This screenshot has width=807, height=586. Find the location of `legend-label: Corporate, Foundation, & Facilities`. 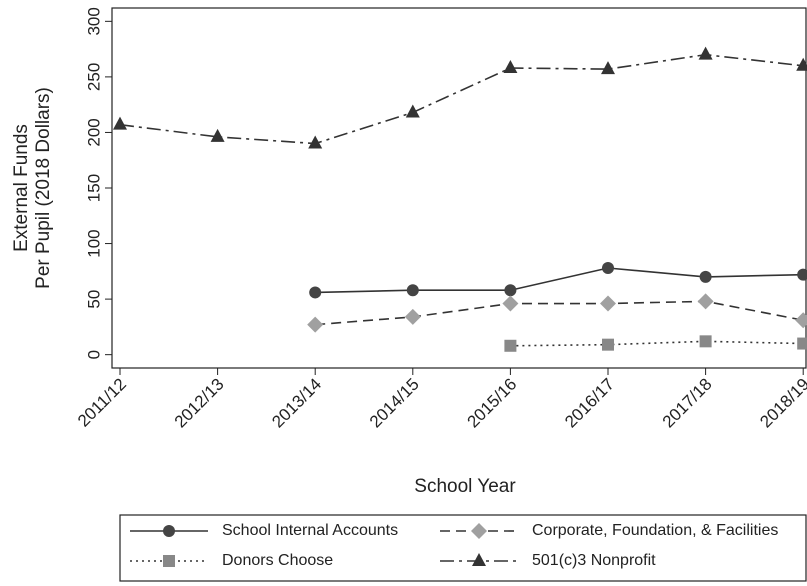

legend-label: Corporate, Foundation, & Facilities is located at coordinates (655, 530).